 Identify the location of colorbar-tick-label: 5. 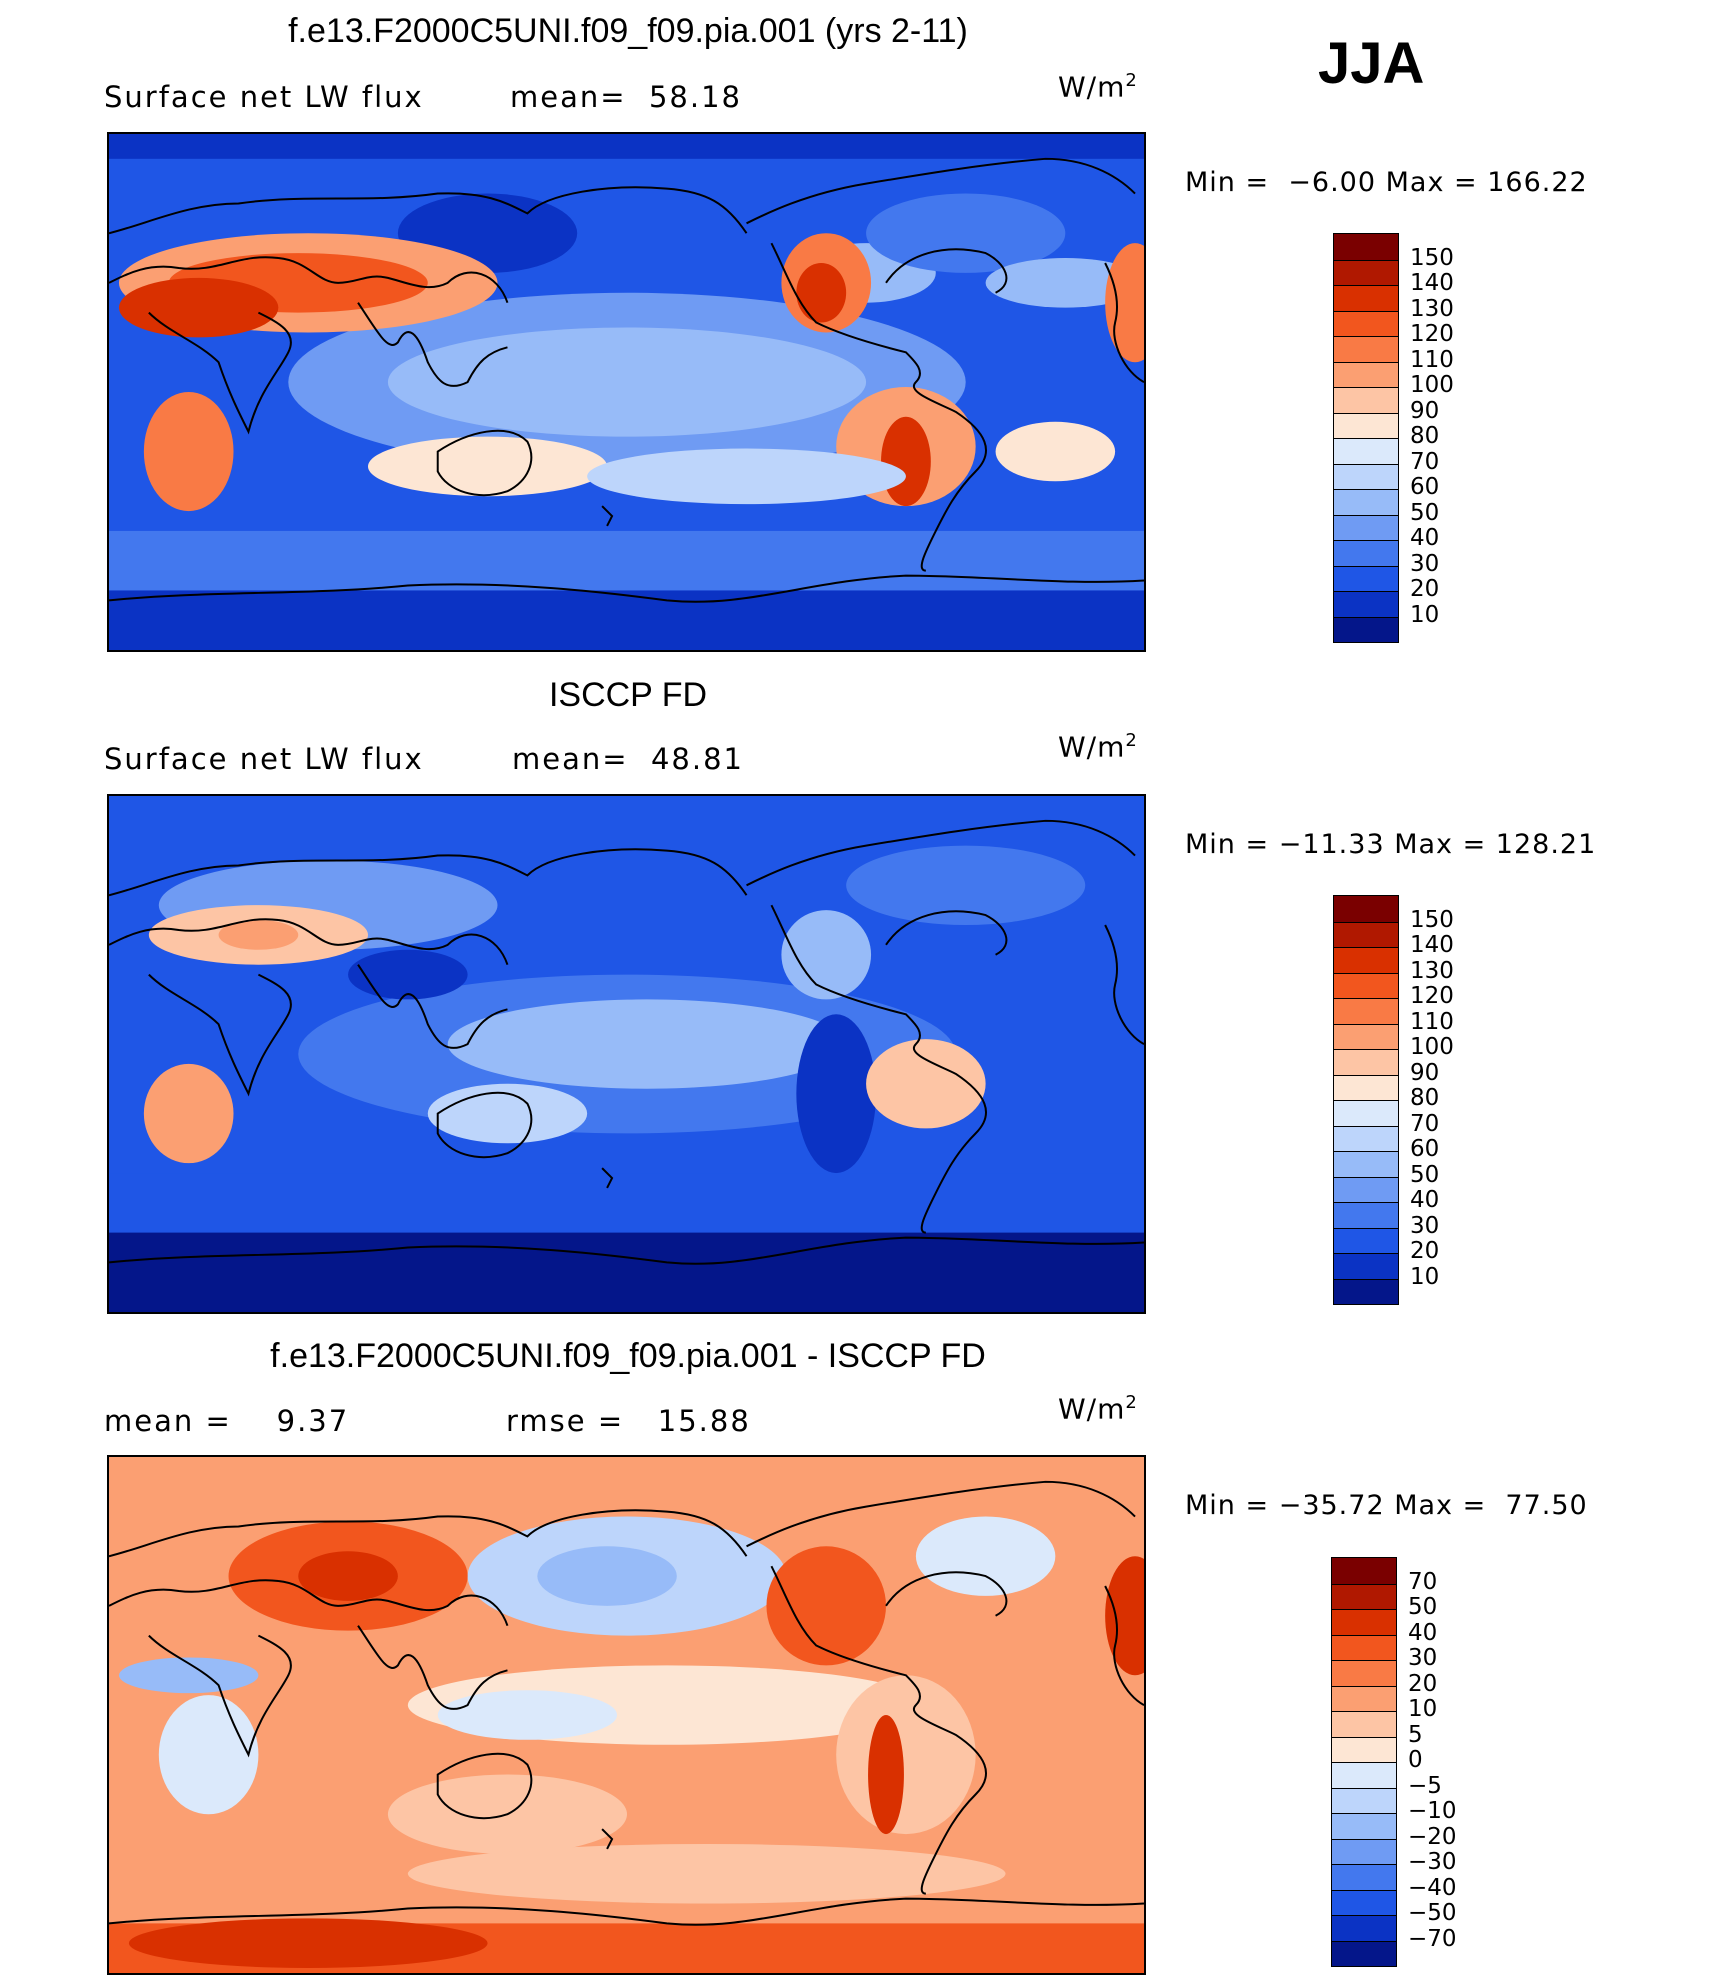
(1415, 1734).